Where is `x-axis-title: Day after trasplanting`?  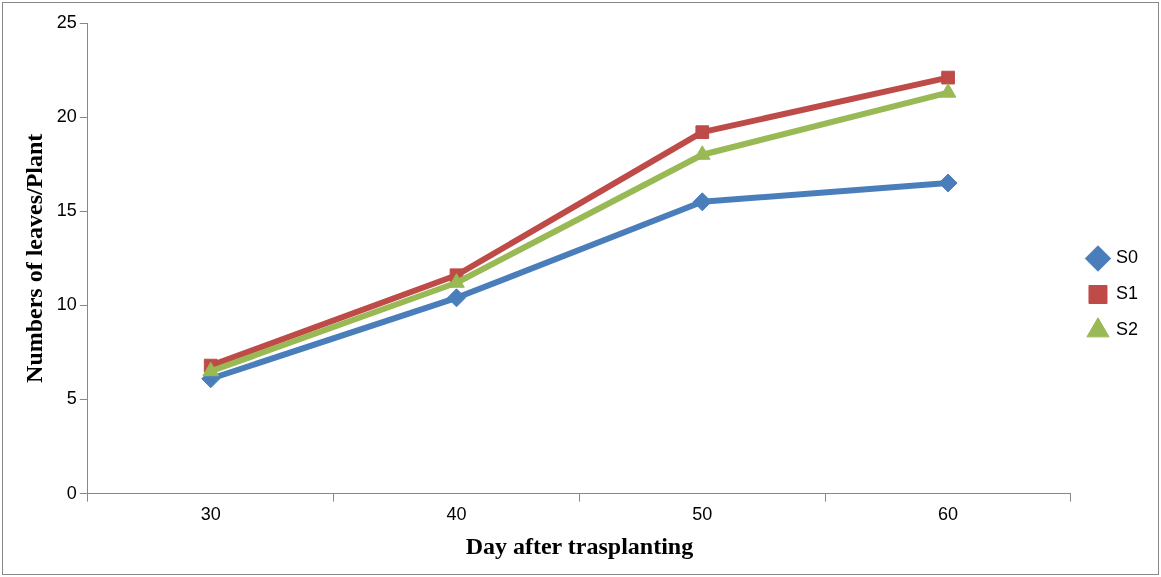
x-axis-title: Day after trasplanting is located at coordinates (579, 545).